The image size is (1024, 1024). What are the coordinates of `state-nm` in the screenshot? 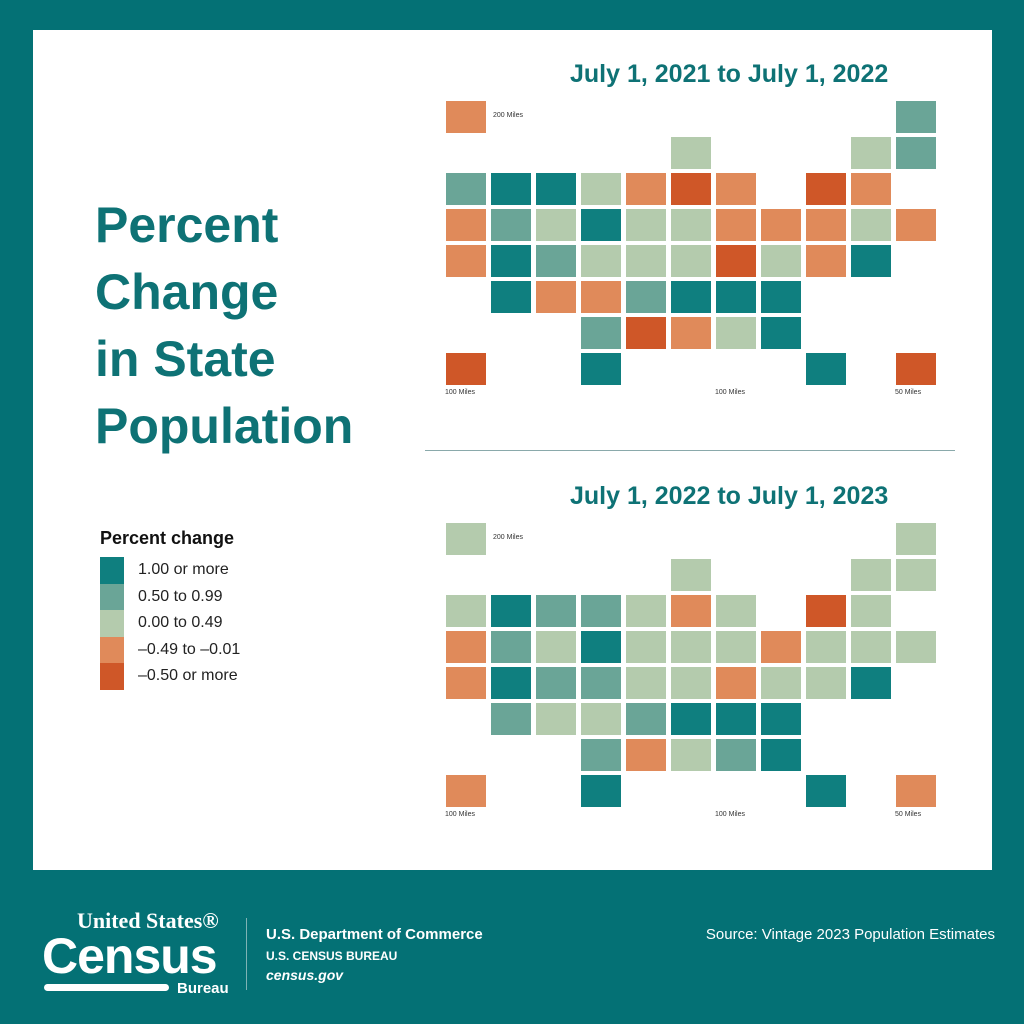 It's located at (556, 297).